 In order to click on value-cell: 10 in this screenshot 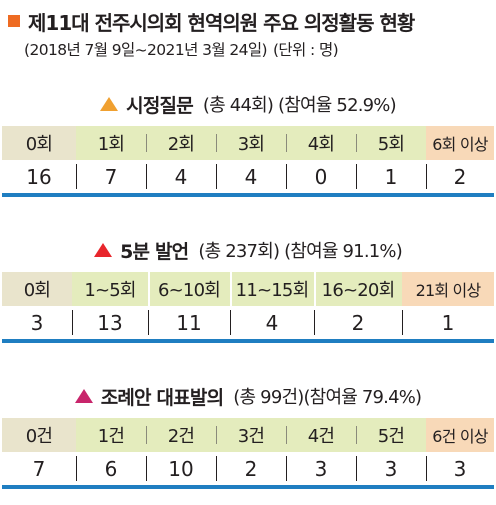, I will do `click(181, 468)`.